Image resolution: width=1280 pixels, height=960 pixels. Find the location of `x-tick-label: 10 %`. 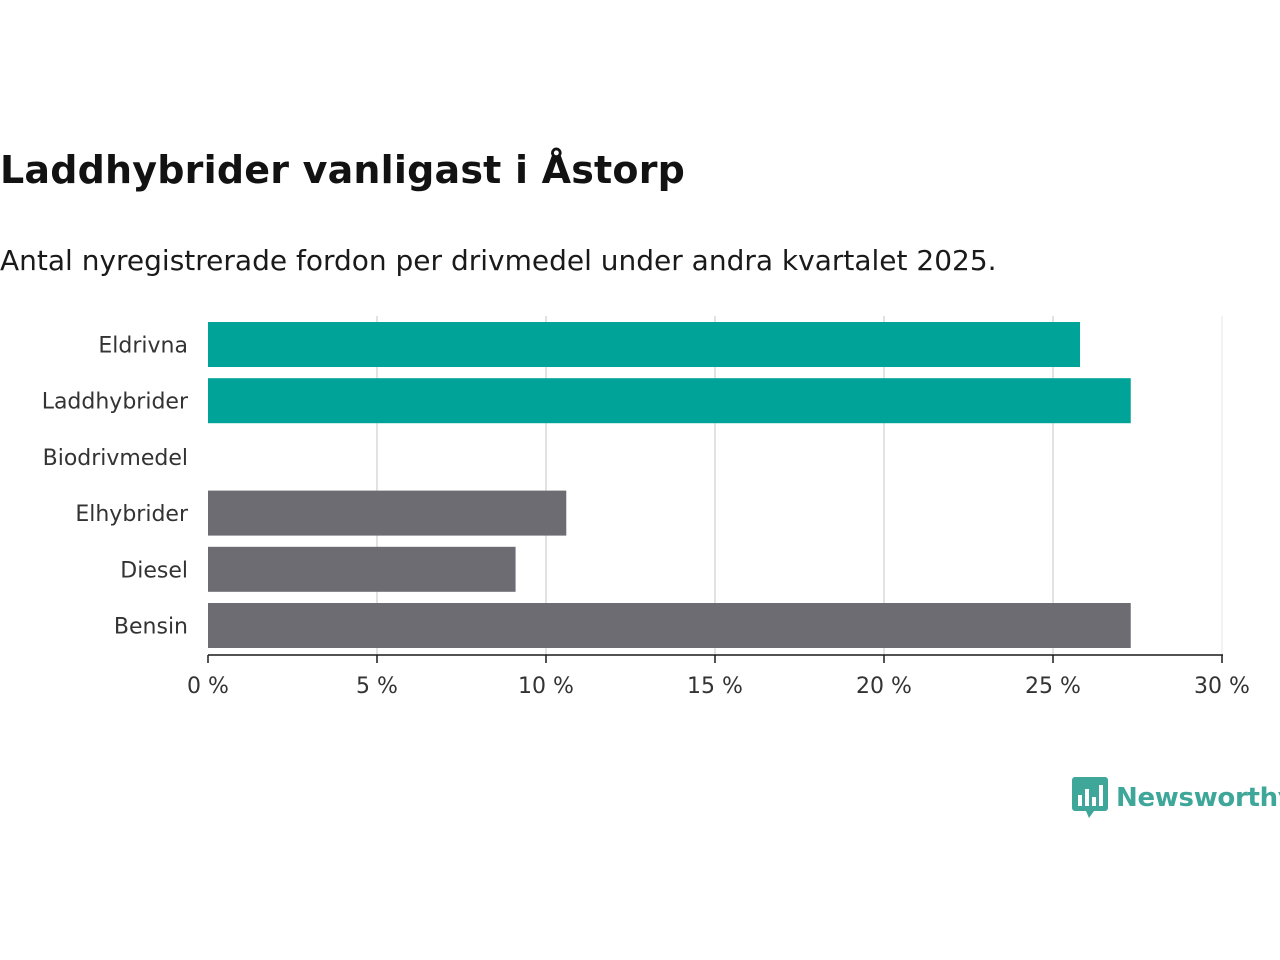

x-tick-label: 10 % is located at coordinates (546, 686).